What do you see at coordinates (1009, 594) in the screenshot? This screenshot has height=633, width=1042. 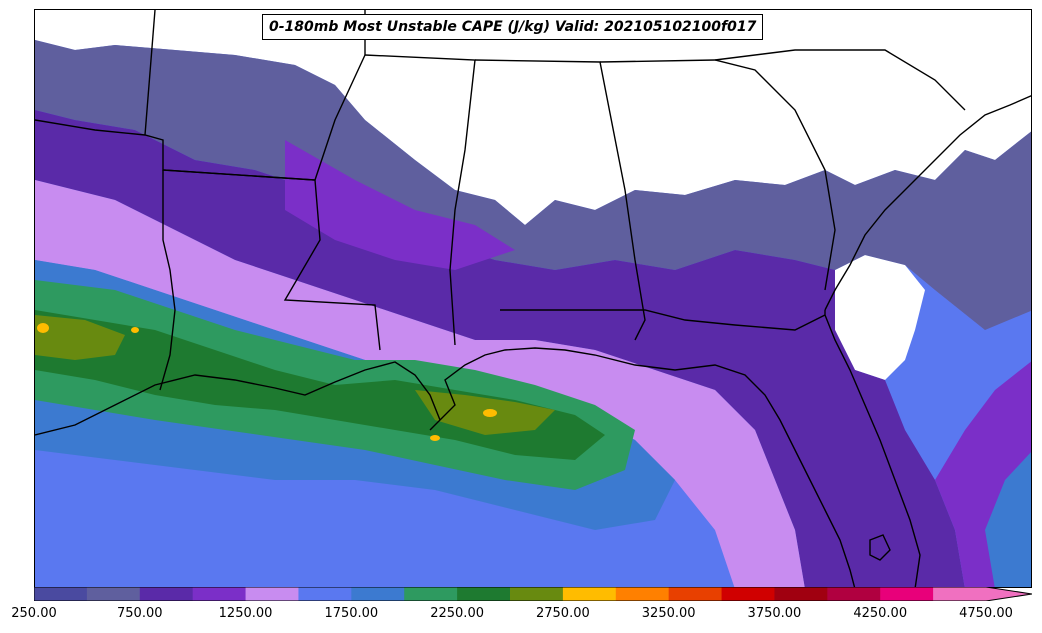 I see `colorbar-extend-arrow` at bounding box center [1009, 594].